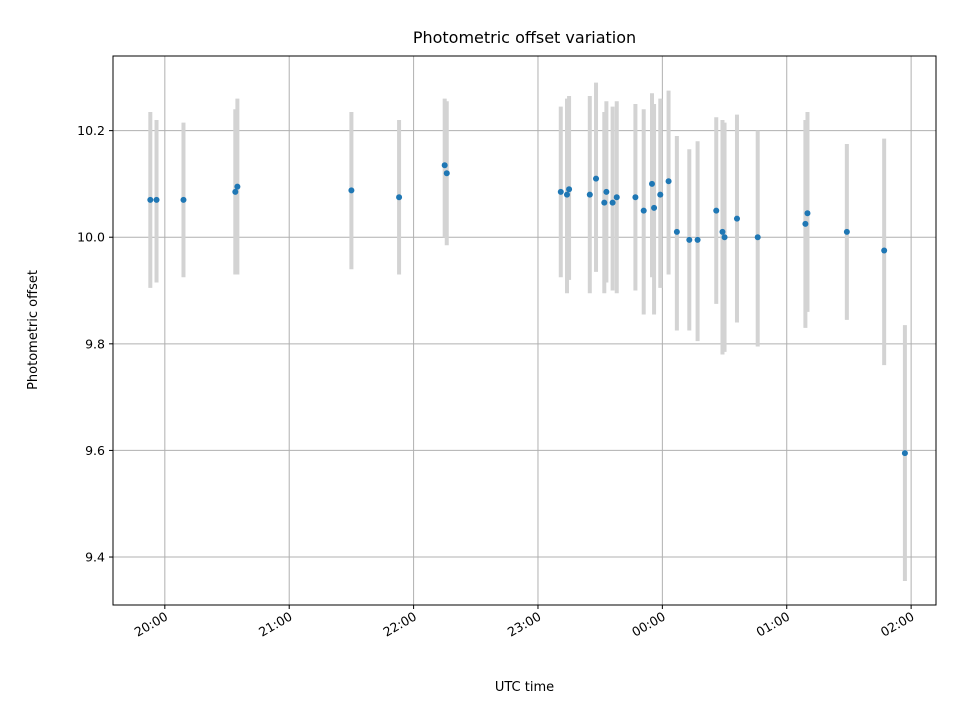  I want to click on x-tick-label: 00:00, so click(648, 624).